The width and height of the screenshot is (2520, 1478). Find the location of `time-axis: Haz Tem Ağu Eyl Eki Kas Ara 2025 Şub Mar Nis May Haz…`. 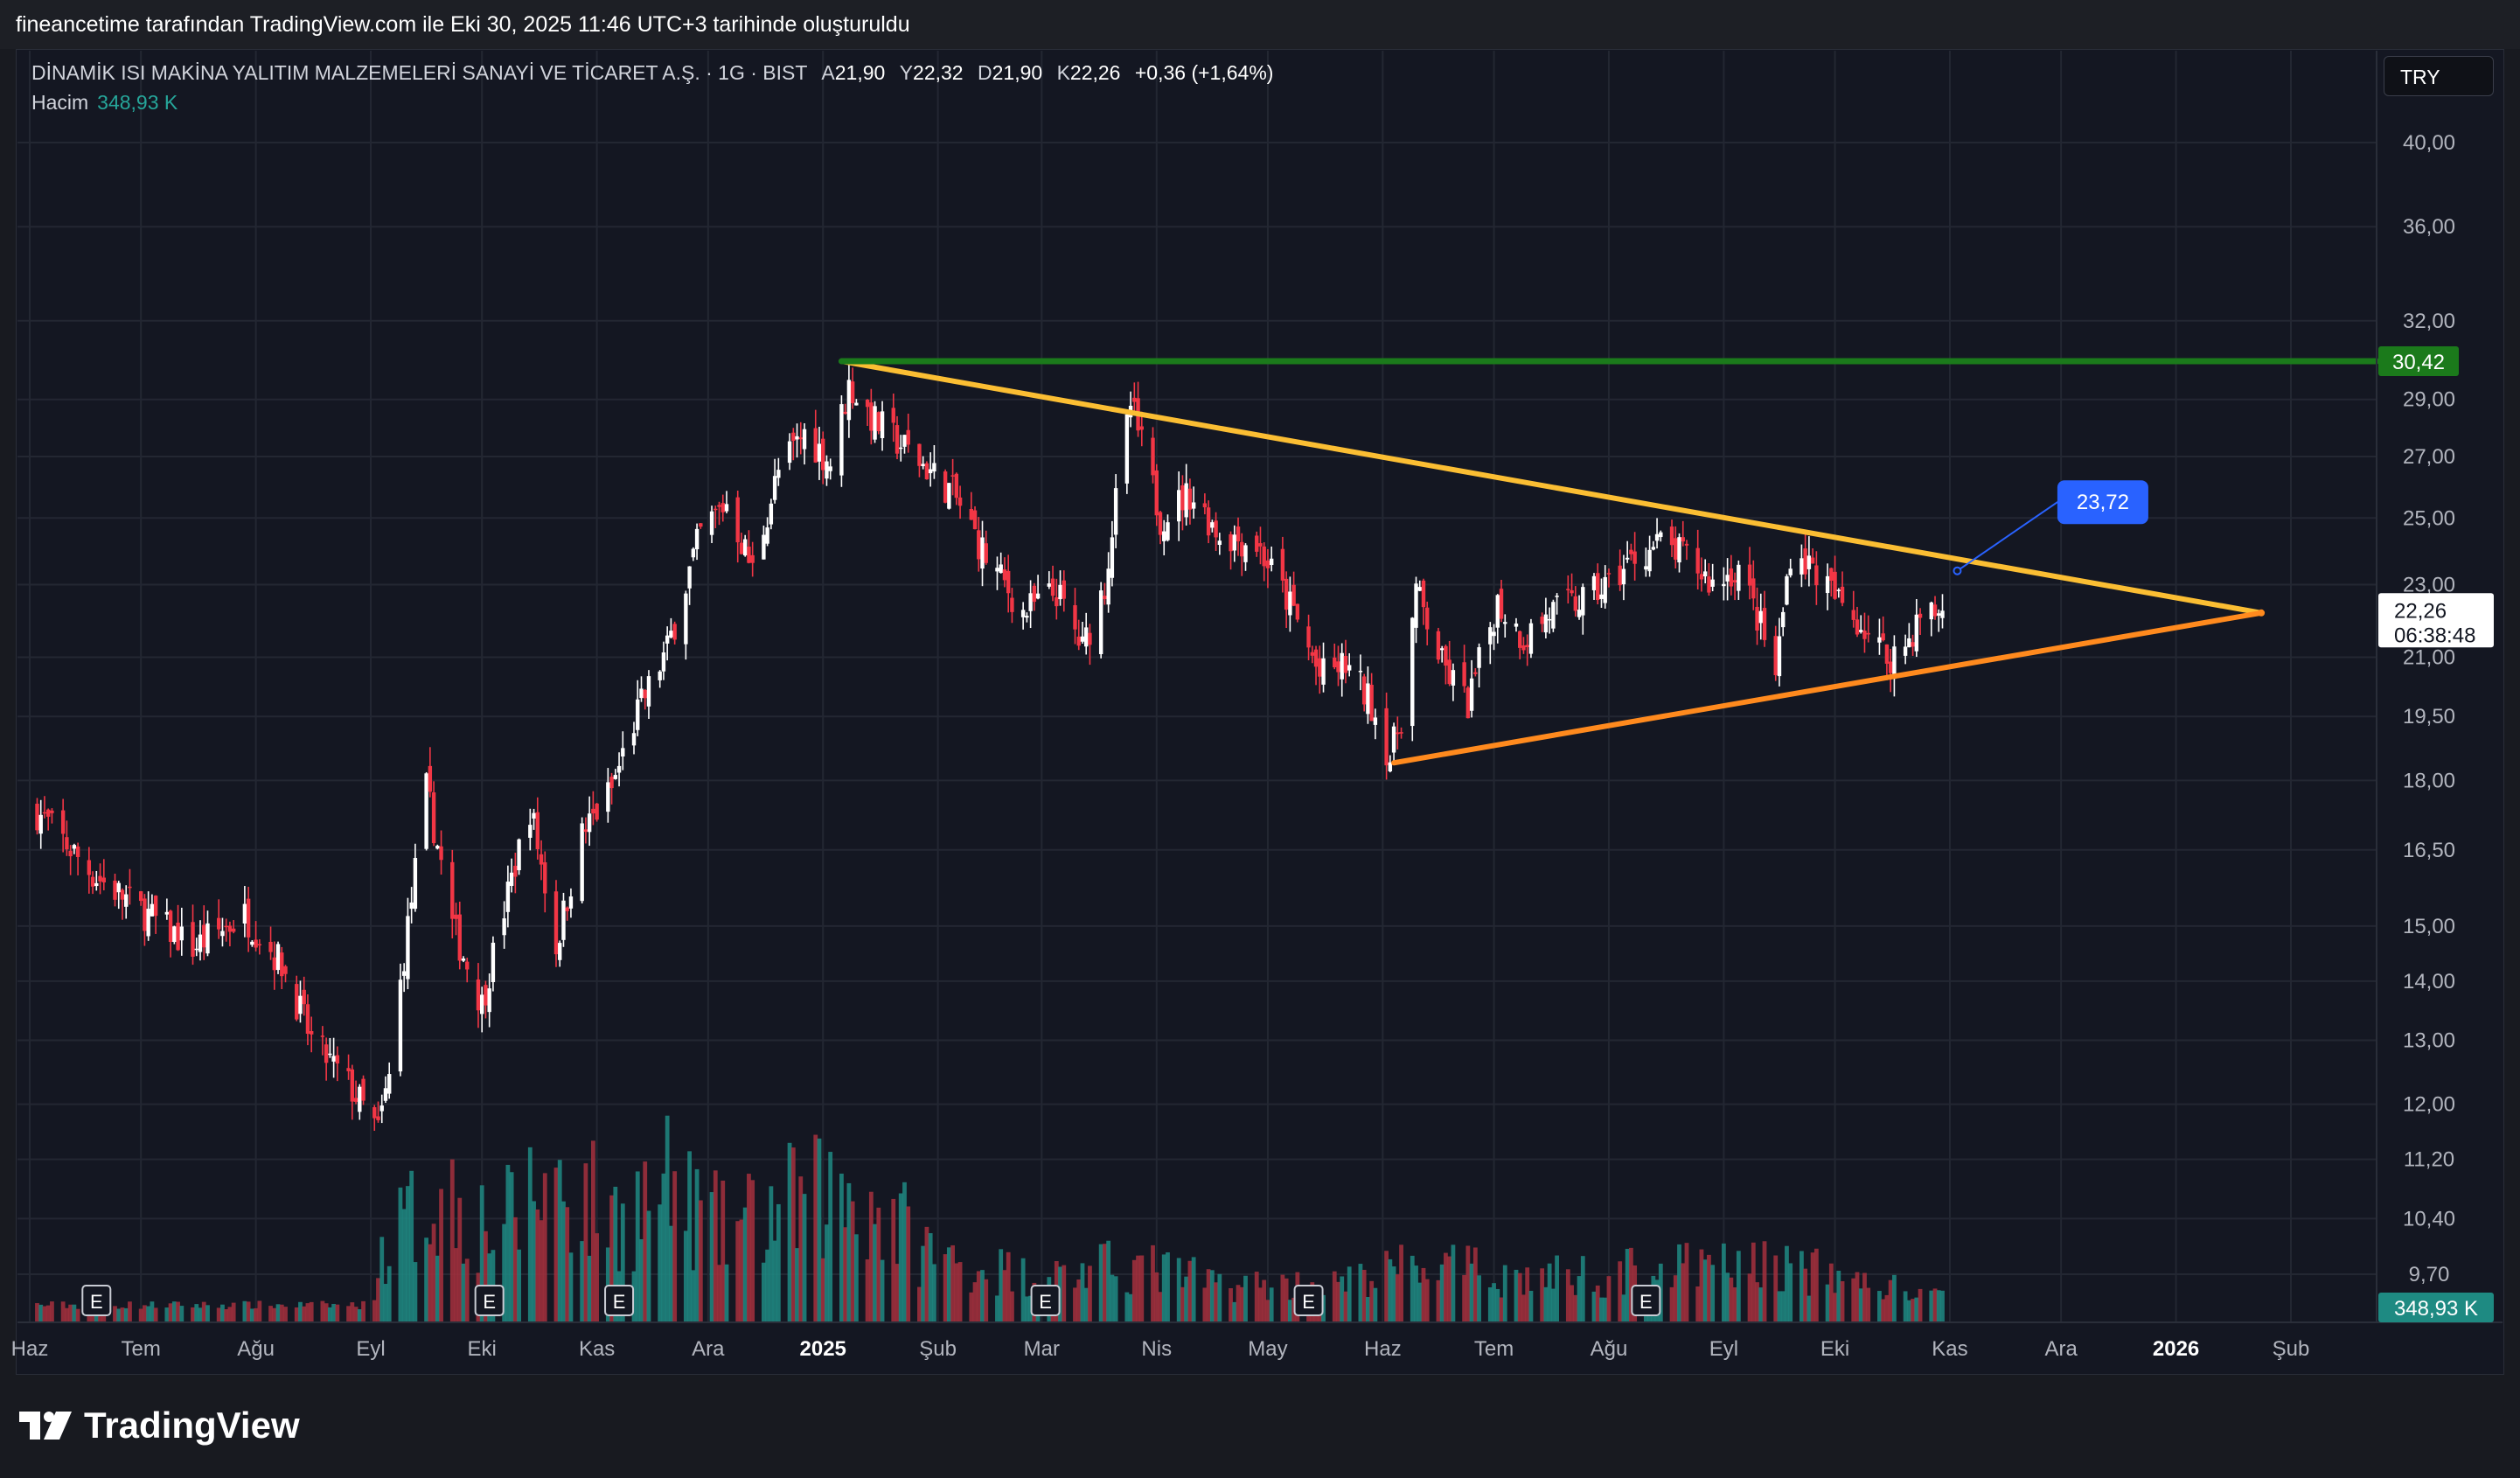

time-axis: Haz Tem Ağu Eyl Eki Kas Ara 2025 Şub Mar Nis May Haz… is located at coordinates (1257, 1341).